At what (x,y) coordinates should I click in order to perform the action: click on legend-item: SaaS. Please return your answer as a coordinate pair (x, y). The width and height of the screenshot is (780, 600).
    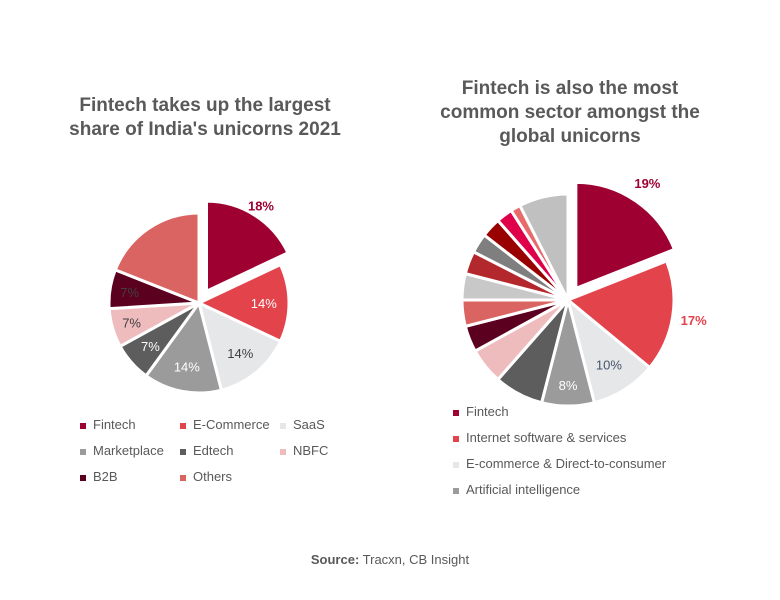
    Looking at the image, I should click on (302, 424).